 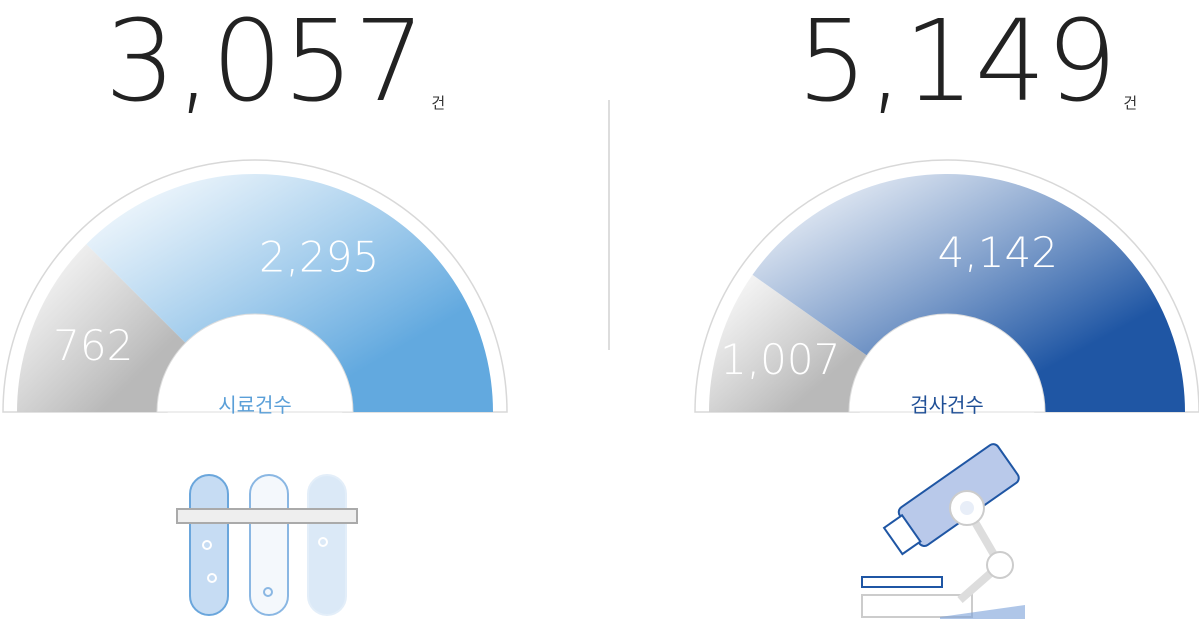 What do you see at coordinates (947, 405) in the screenshot?
I see `gauge-title: 검사건수` at bounding box center [947, 405].